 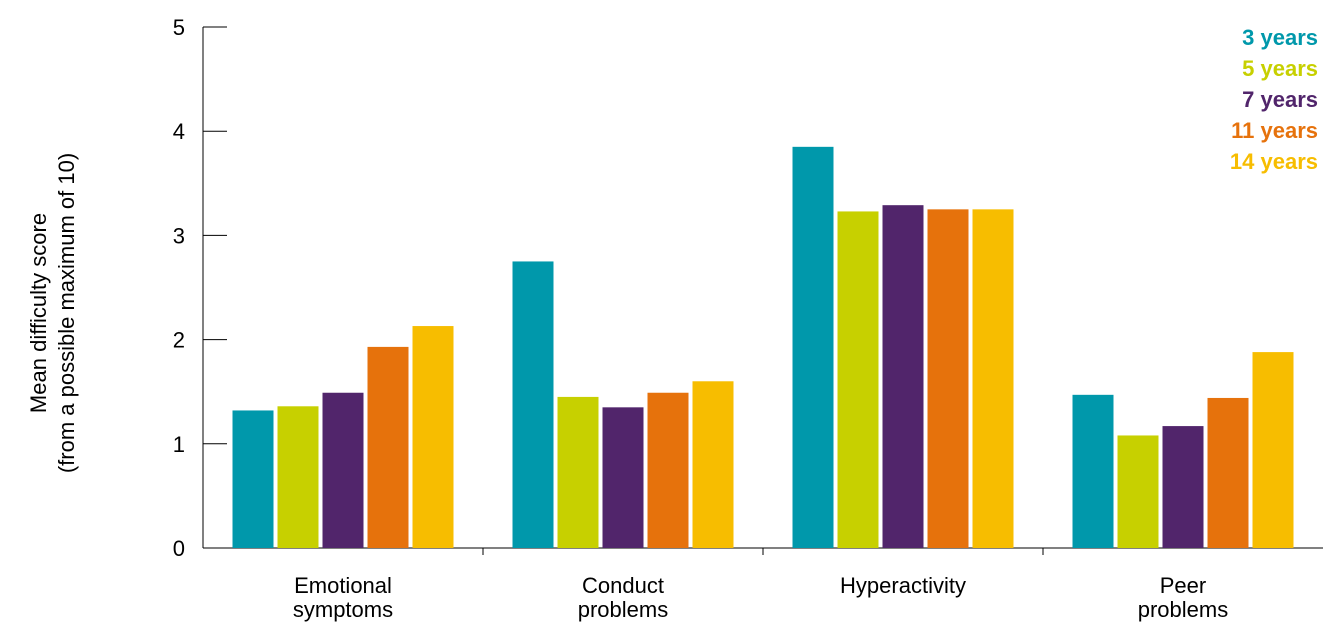 What do you see at coordinates (903, 585) in the screenshot?
I see `x-category-label: Hyperactivity` at bounding box center [903, 585].